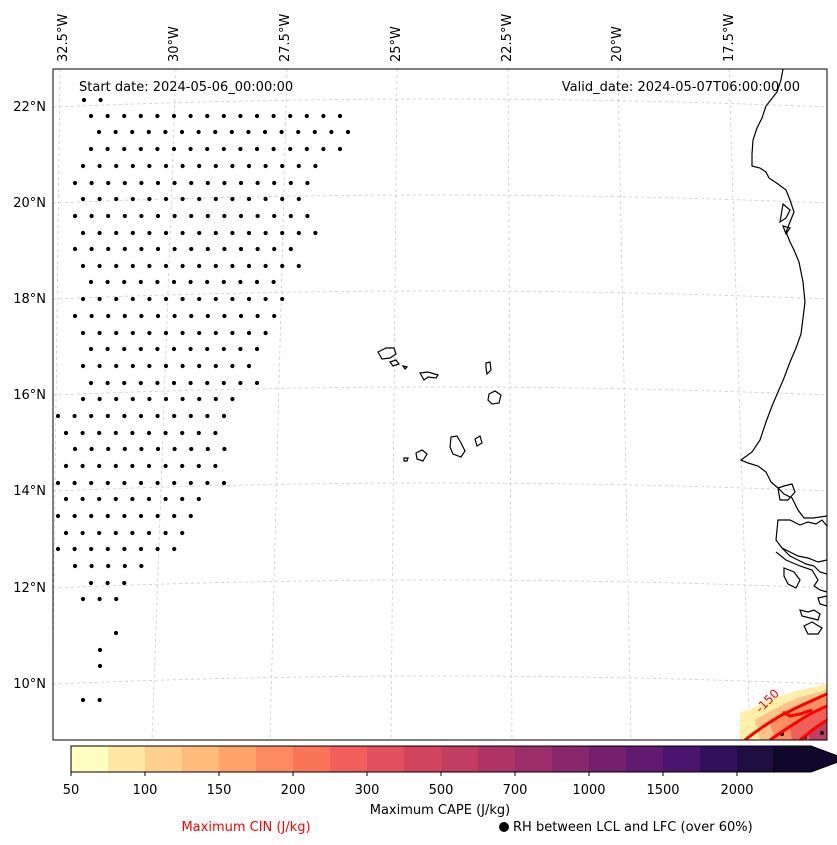 This screenshot has height=845, width=837. Describe the element at coordinates (408, 785) in the screenshot. I see `colorbar-ticks: 50 100 150 200 300 500 700 1000 1500 2000` at that location.